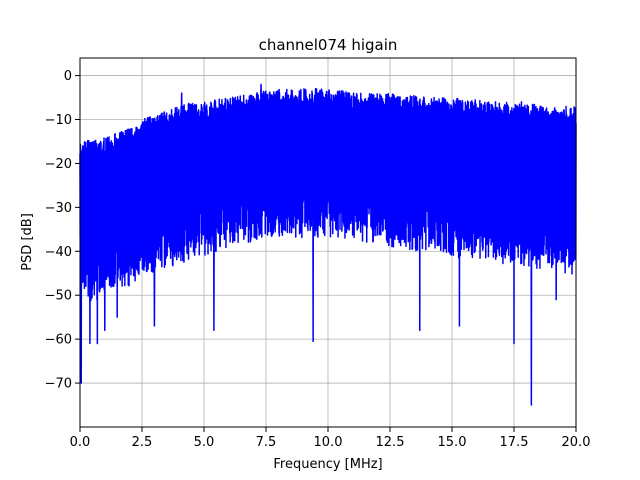  What do you see at coordinates (58, 340) in the screenshot?
I see `y-tick-label: −60` at bounding box center [58, 340].